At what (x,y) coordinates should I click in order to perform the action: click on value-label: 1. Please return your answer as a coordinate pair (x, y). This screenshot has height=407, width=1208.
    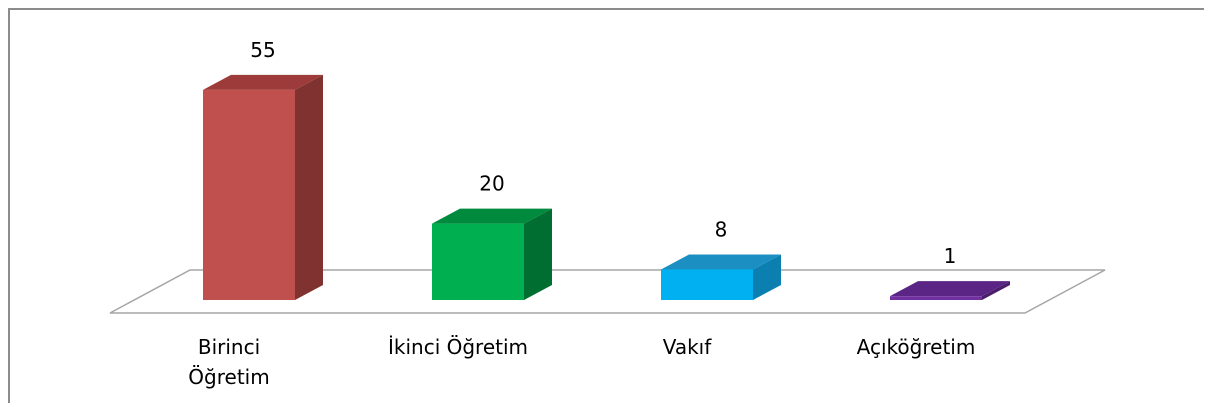
    Looking at the image, I should click on (950, 256).